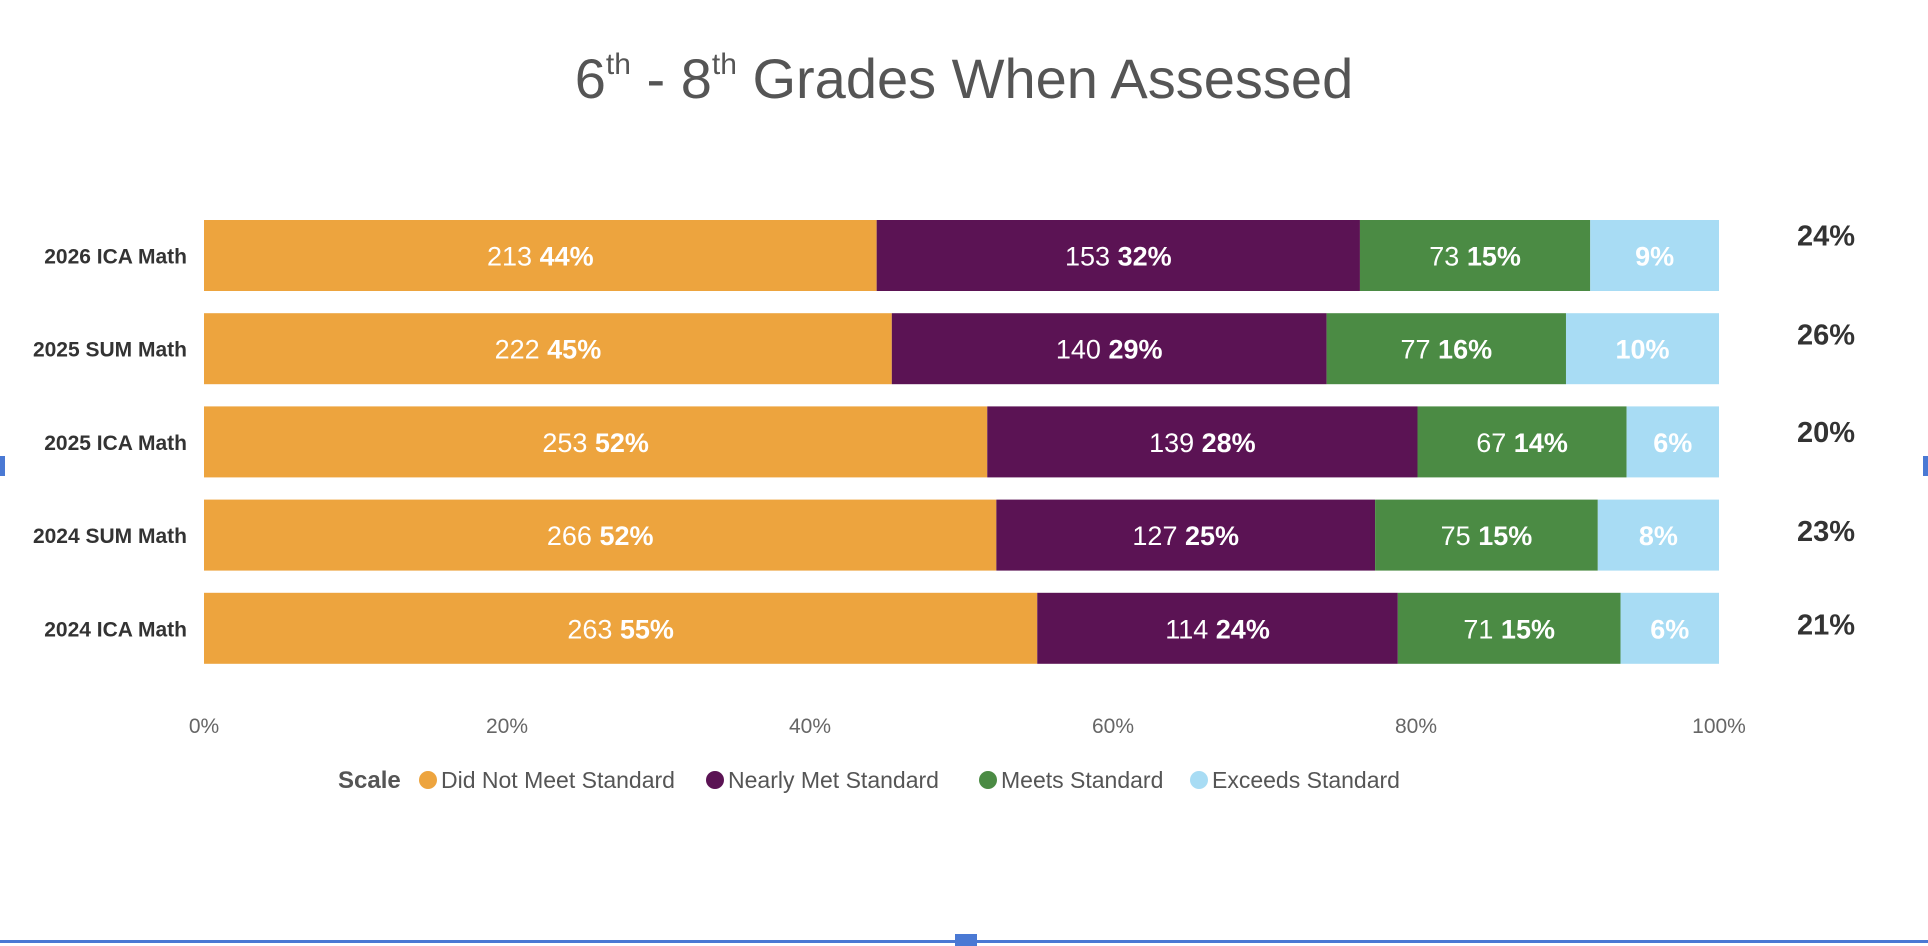 This screenshot has width=1928, height=946. Describe the element at coordinates (1186, 629) in the screenshot. I see `segment-count: 114` at that location.